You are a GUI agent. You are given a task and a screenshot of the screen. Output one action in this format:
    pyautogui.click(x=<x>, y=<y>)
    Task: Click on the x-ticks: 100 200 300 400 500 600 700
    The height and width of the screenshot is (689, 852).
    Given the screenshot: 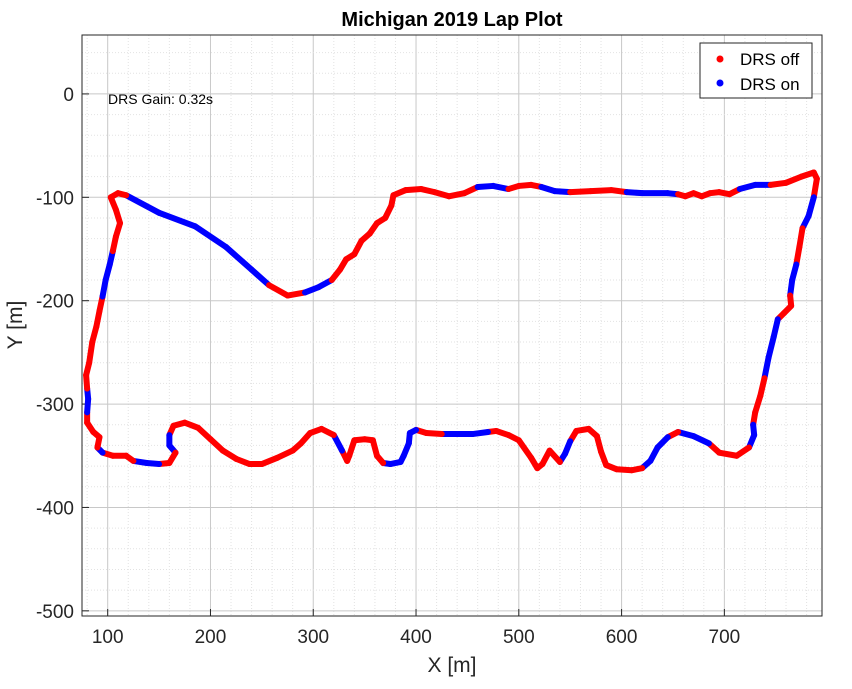 What is the action you would take?
    pyautogui.click(x=416, y=628)
    